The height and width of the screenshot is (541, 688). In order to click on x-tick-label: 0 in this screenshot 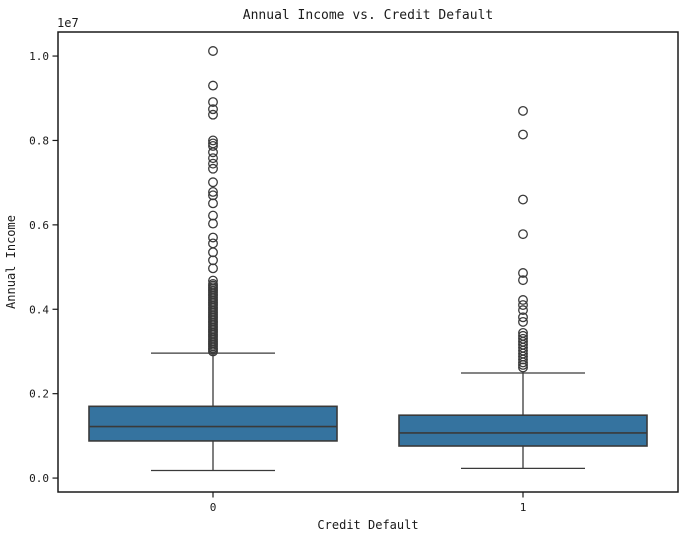, I will do `click(213, 507)`.